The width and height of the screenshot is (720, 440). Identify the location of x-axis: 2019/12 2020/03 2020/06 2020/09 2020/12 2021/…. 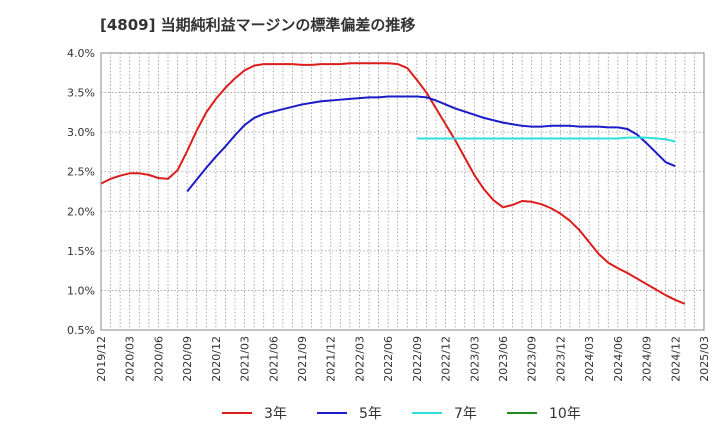
(403, 359).